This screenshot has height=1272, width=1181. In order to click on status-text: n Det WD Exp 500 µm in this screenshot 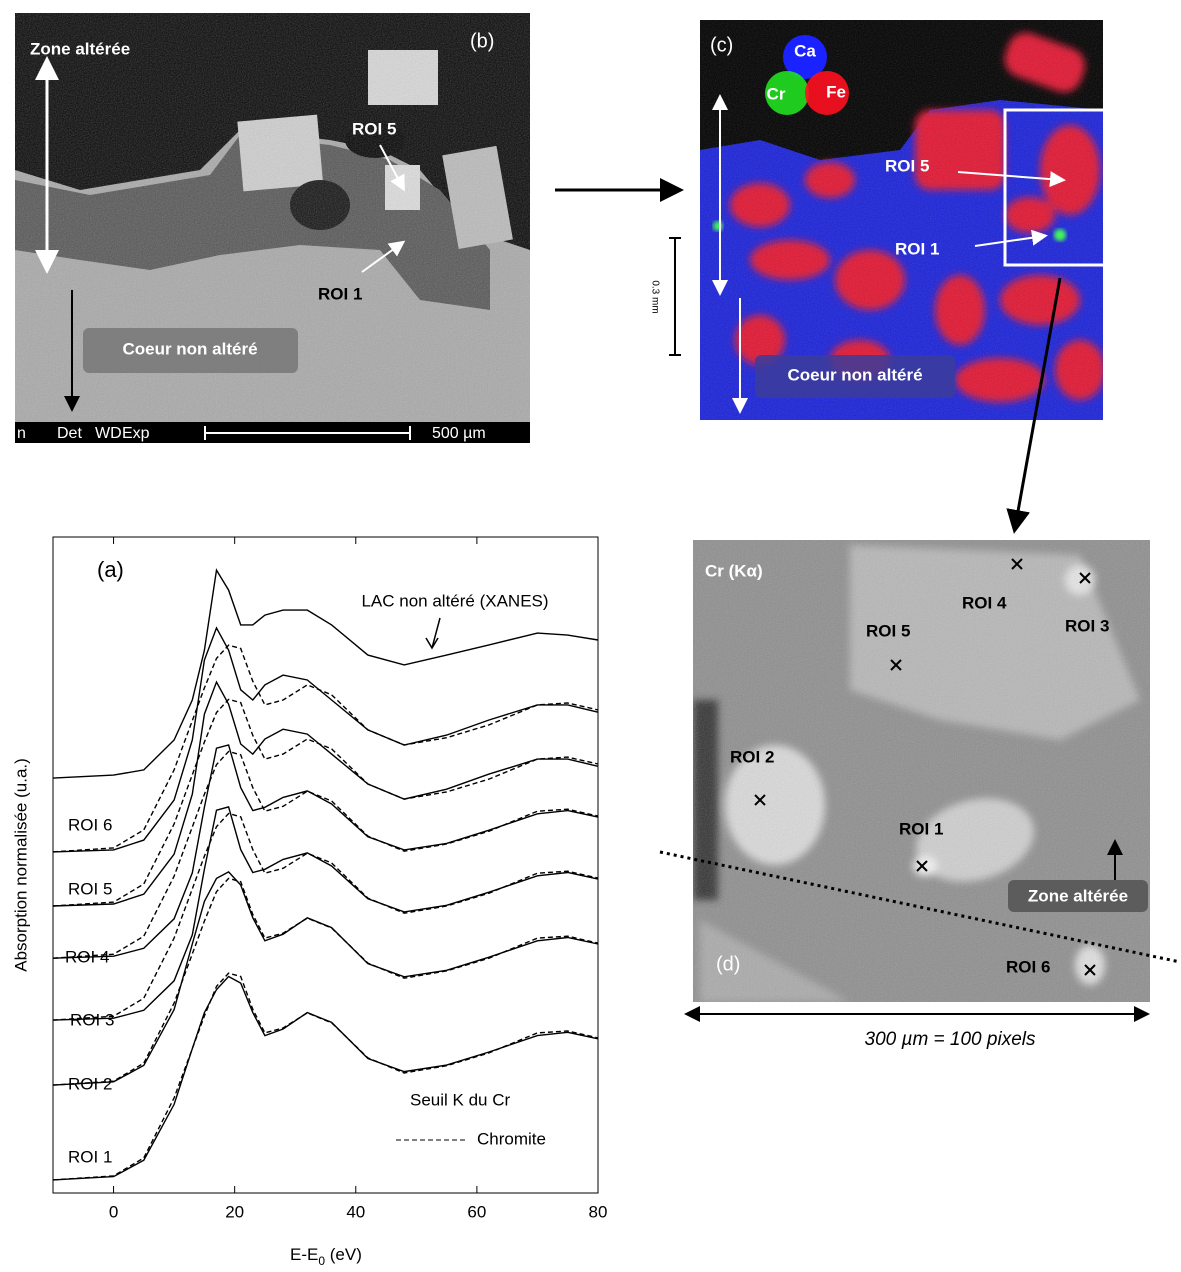, I will do `click(251, 433)`.